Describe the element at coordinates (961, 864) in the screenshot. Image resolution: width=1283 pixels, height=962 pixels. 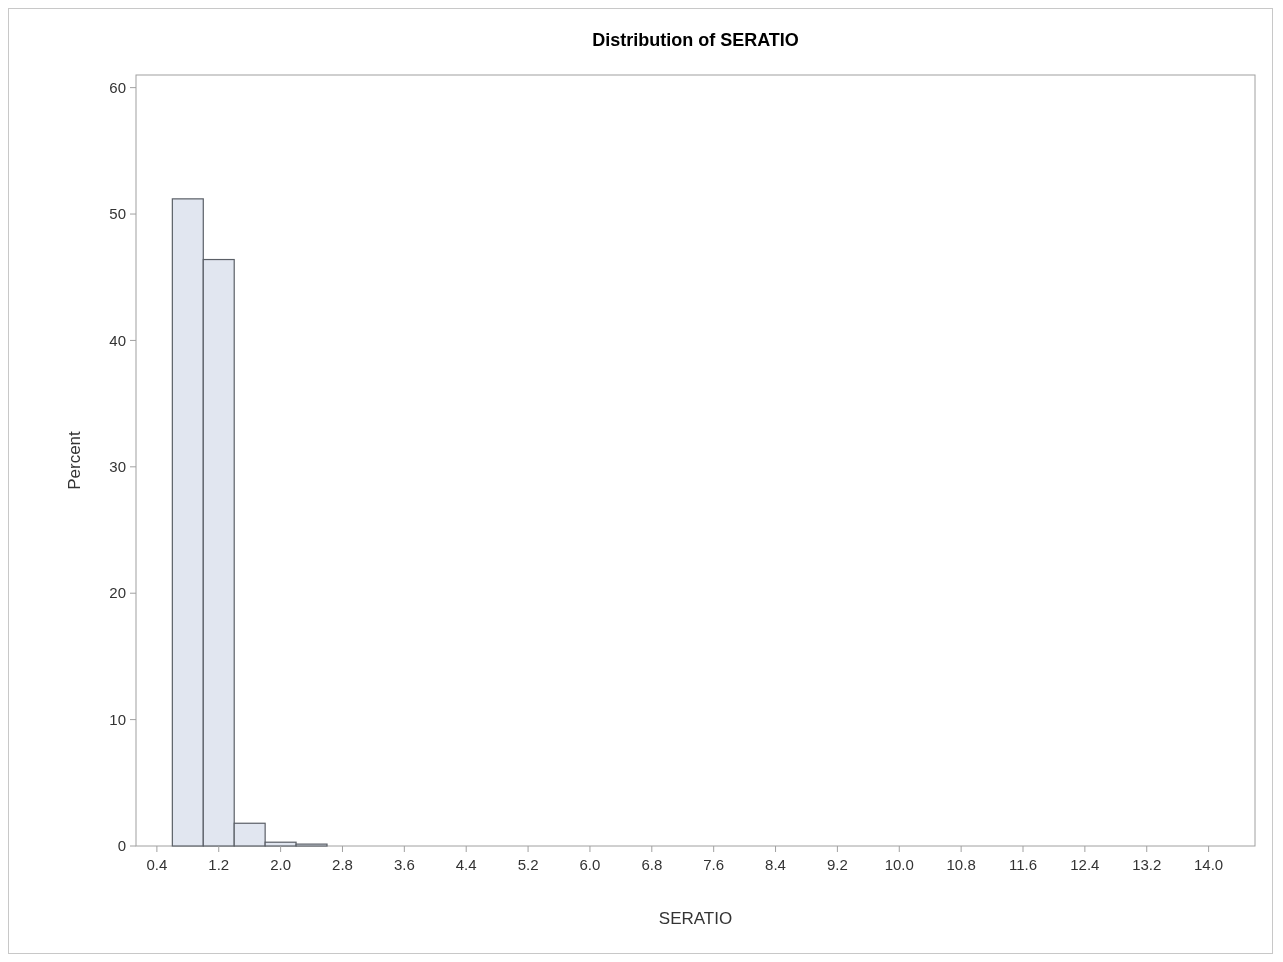
I see `x-tick-label: 10.8` at that location.